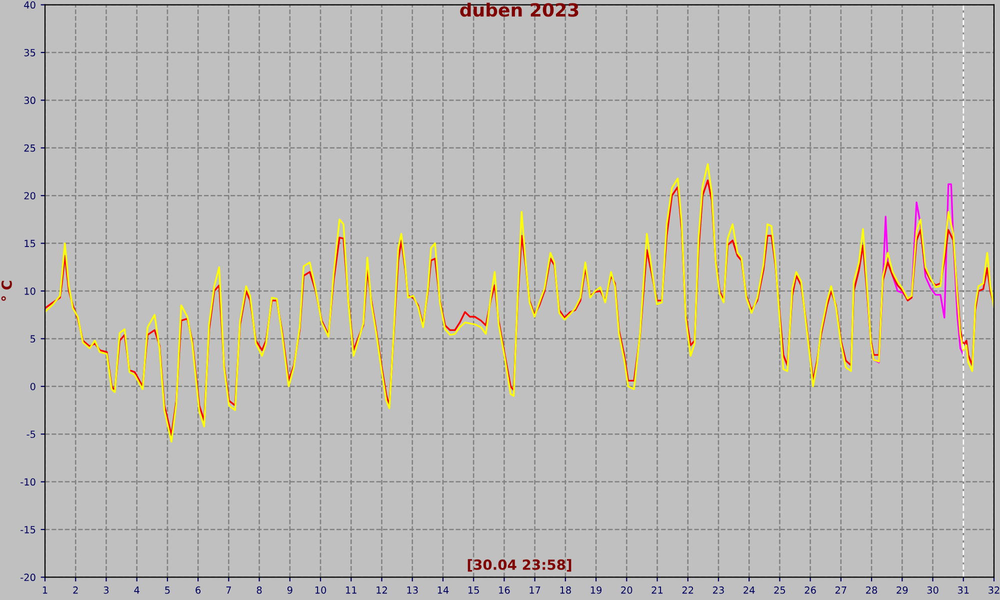  Describe the element at coordinates (718, 590) in the screenshot. I see `x-tick-label: 23` at that location.